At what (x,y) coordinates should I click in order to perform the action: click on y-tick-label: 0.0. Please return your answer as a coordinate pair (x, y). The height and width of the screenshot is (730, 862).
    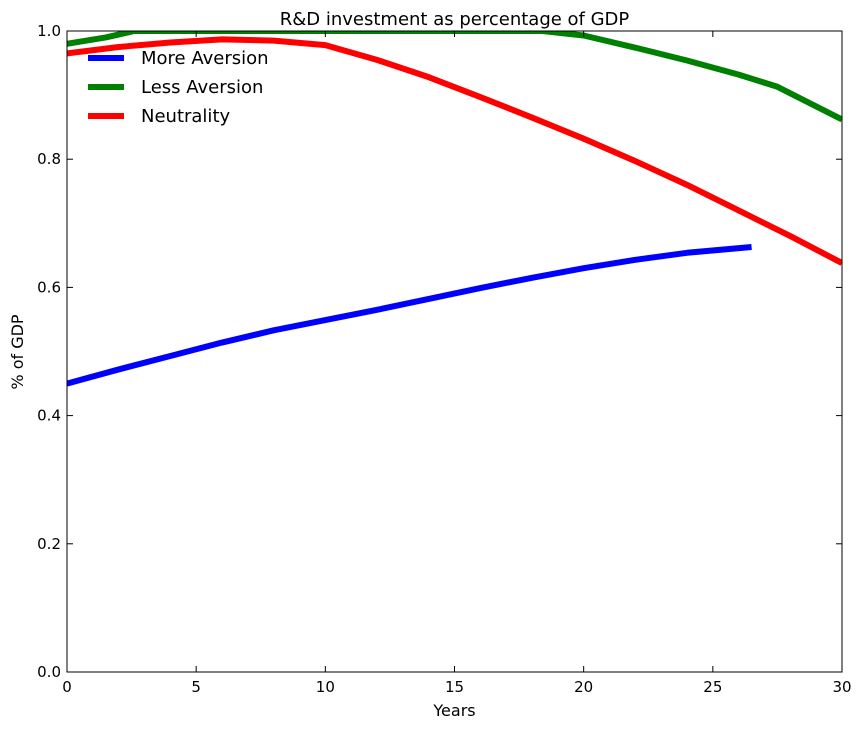
    Looking at the image, I should click on (49, 672).